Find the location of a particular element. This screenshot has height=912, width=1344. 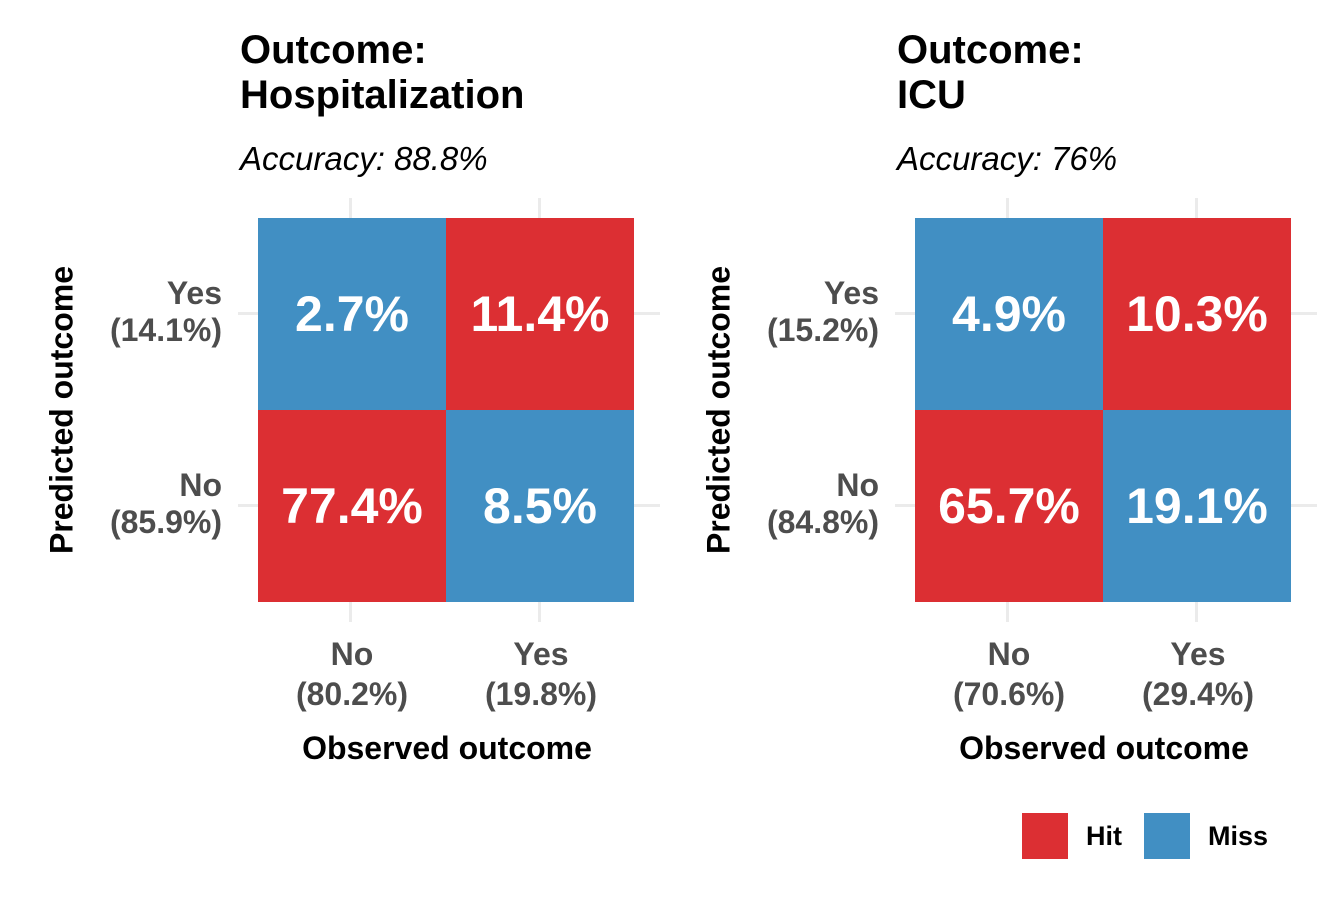

legend-key-miss is located at coordinates (1167, 836).